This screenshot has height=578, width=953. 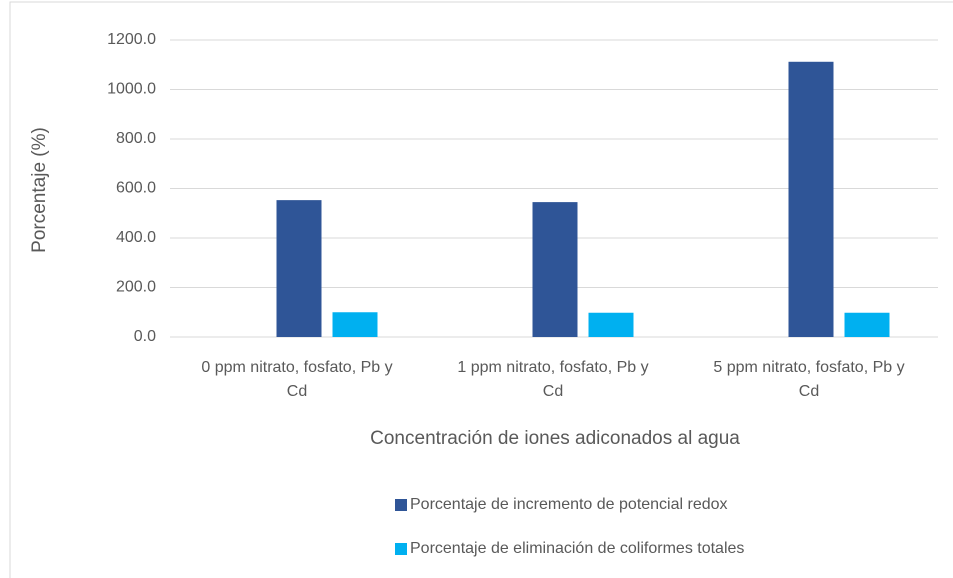 I want to click on y-tick-label: 400.0, so click(x=136, y=237).